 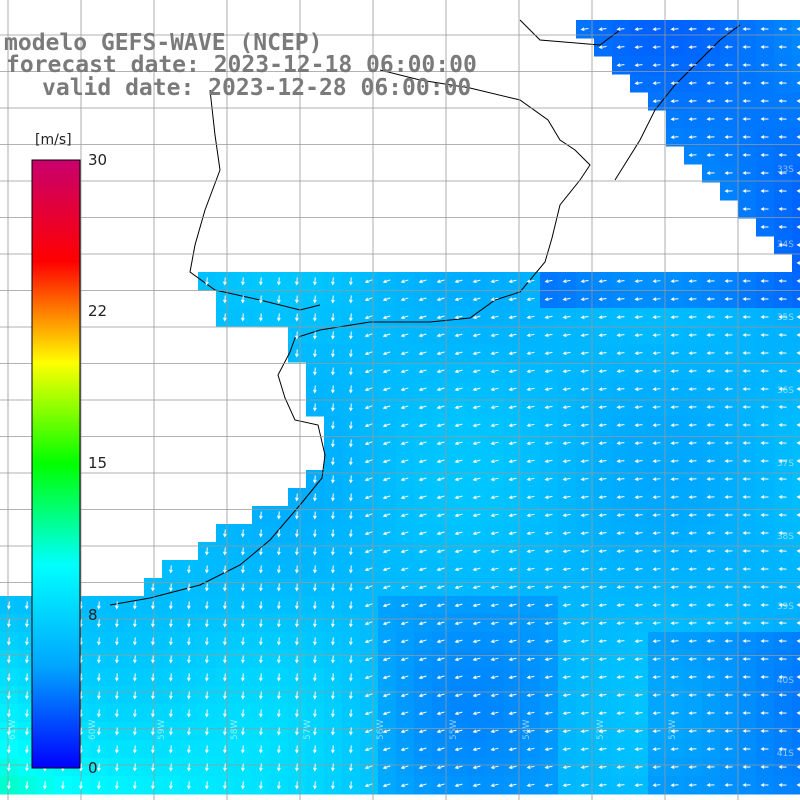 What do you see at coordinates (257, 88) in the screenshot?
I see `title-valid-date: valid date: 2023-12-28 06:00:00` at bounding box center [257, 88].